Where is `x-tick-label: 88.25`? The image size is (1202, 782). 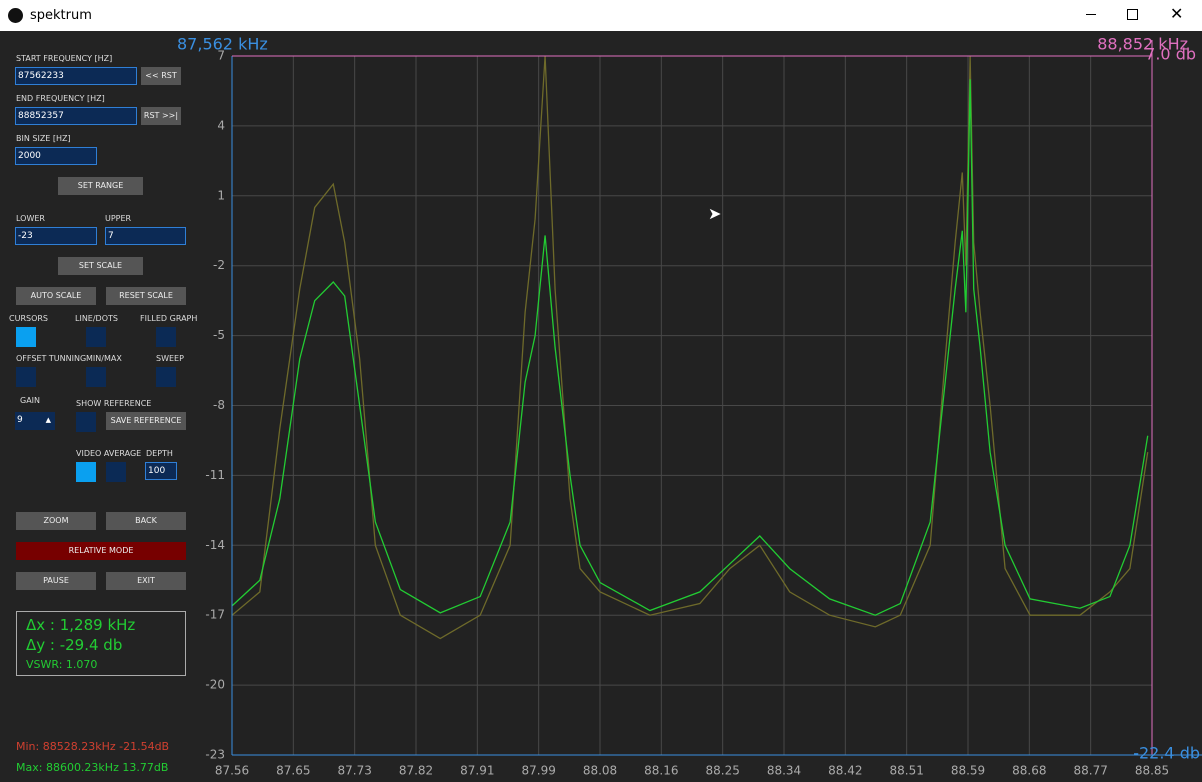
x-tick-label: 88.25 is located at coordinates (722, 771).